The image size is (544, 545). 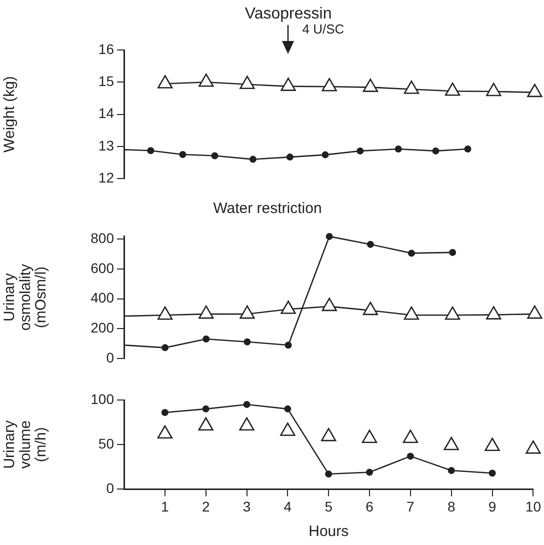 I want to click on y-axis-title: Weight (kg), so click(x=9, y=114).